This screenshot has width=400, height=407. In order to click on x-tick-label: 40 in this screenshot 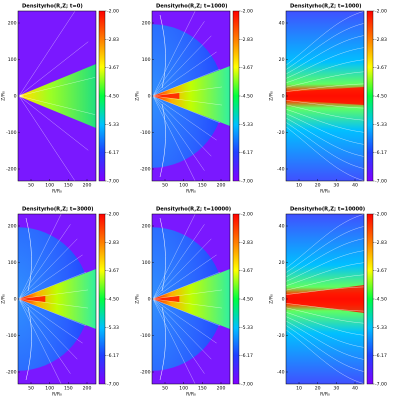, I will do `click(355, 186)`.